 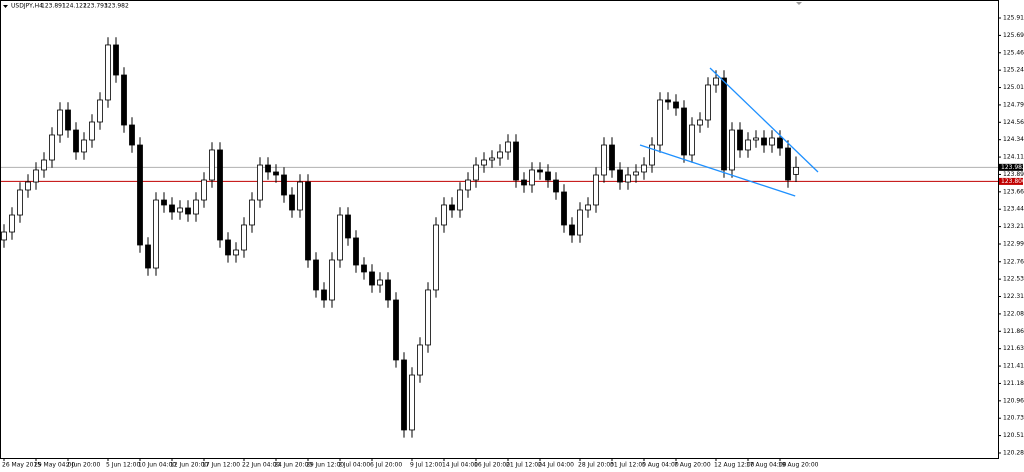 What do you see at coordinates (261, 465) in the screenshot?
I see `x-tick-label: 22 Jun 04:00` at bounding box center [261, 465].